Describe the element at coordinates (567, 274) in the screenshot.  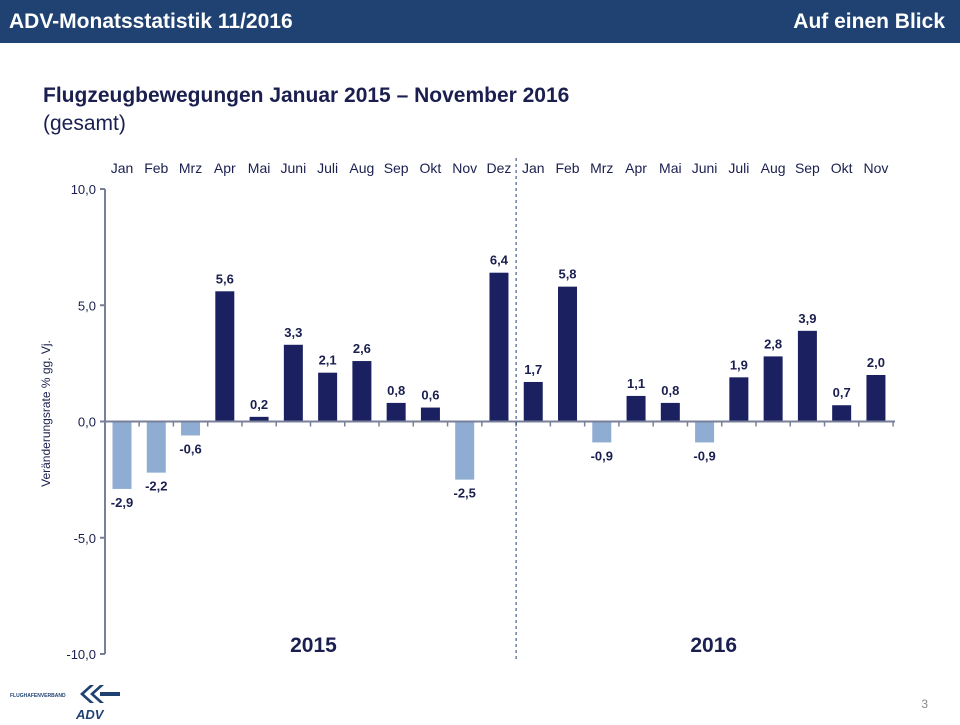
I see `data-label: 5,8` at that location.